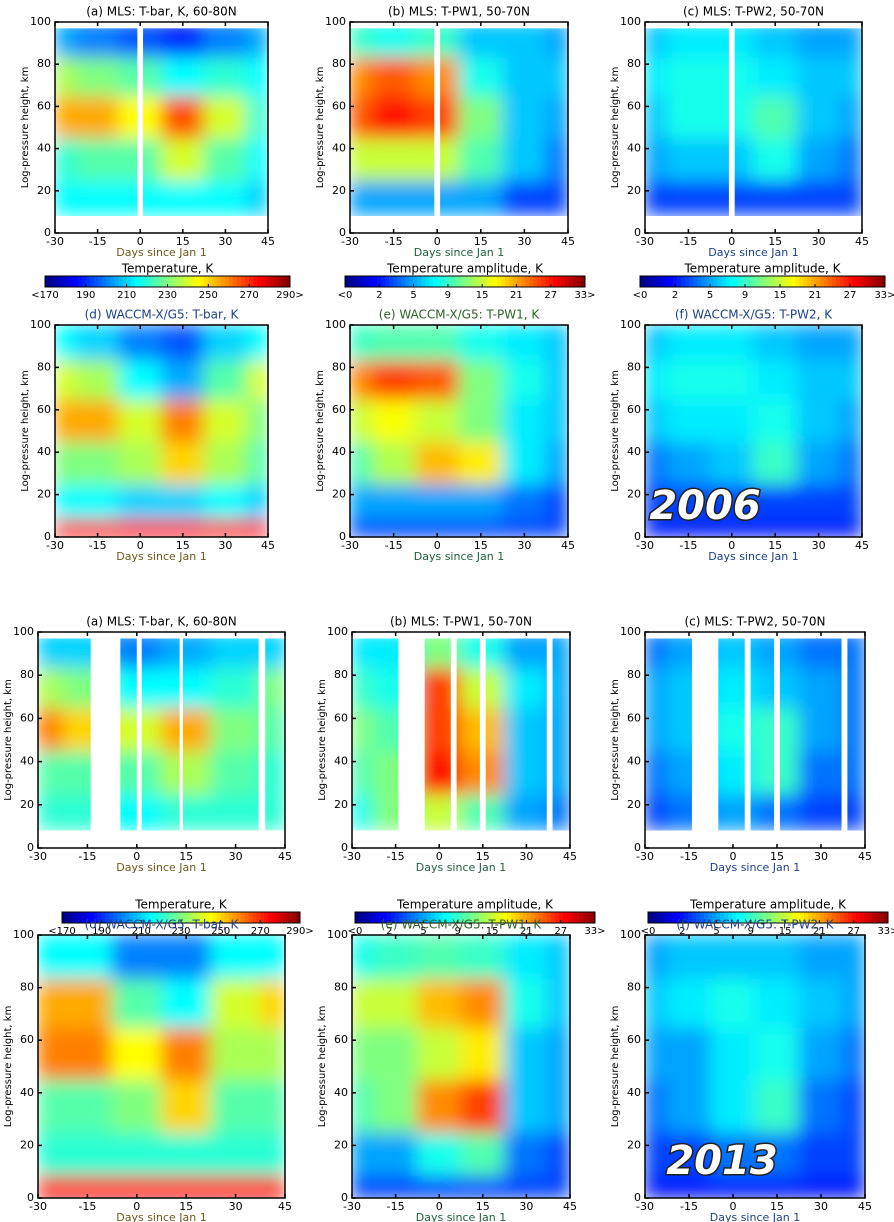 This screenshot has height=1222, width=894. What do you see at coordinates (85, 295) in the screenshot?
I see `colorbar-tick-label: 190` at bounding box center [85, 295].